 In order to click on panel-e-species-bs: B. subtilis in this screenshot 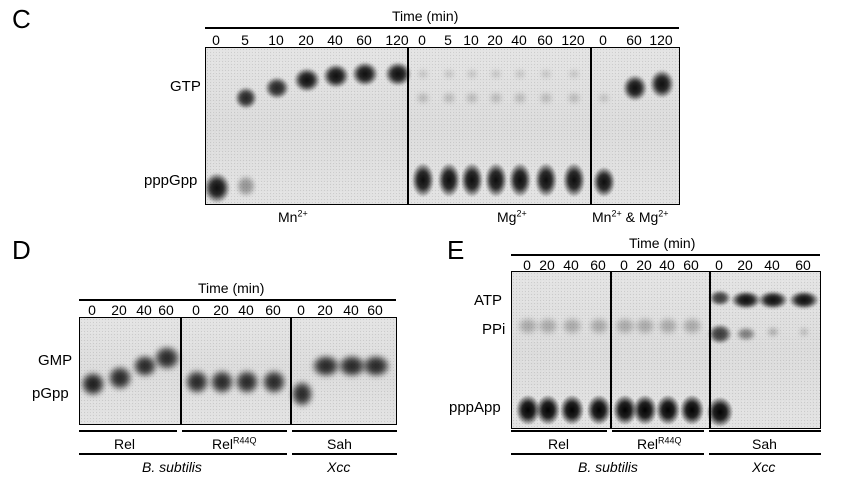, I will do `click(608, 467)`.